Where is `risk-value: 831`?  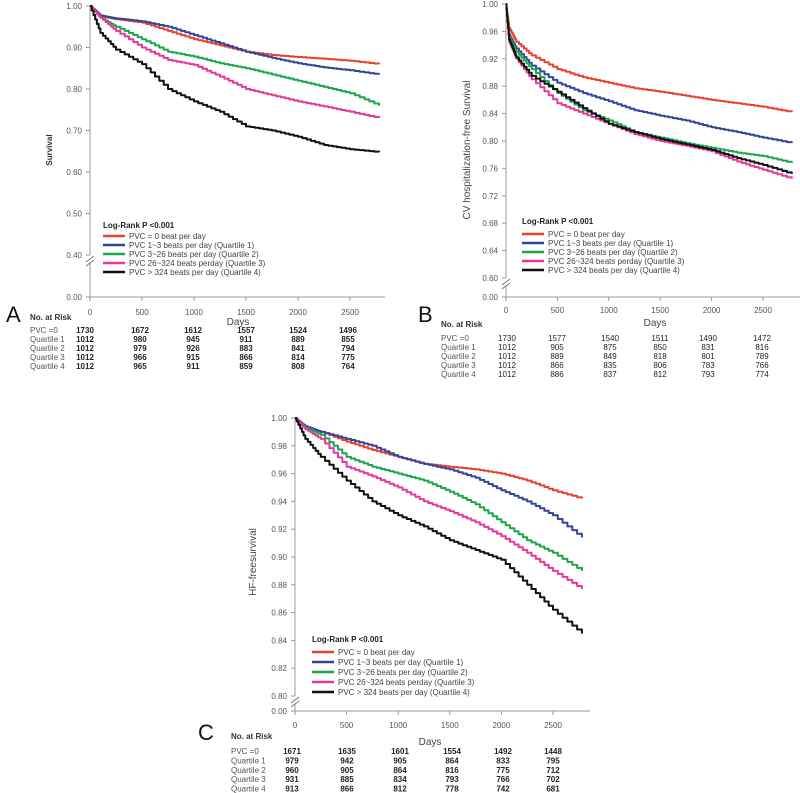 risk-value: 831 is located at coordinates (708, 347).